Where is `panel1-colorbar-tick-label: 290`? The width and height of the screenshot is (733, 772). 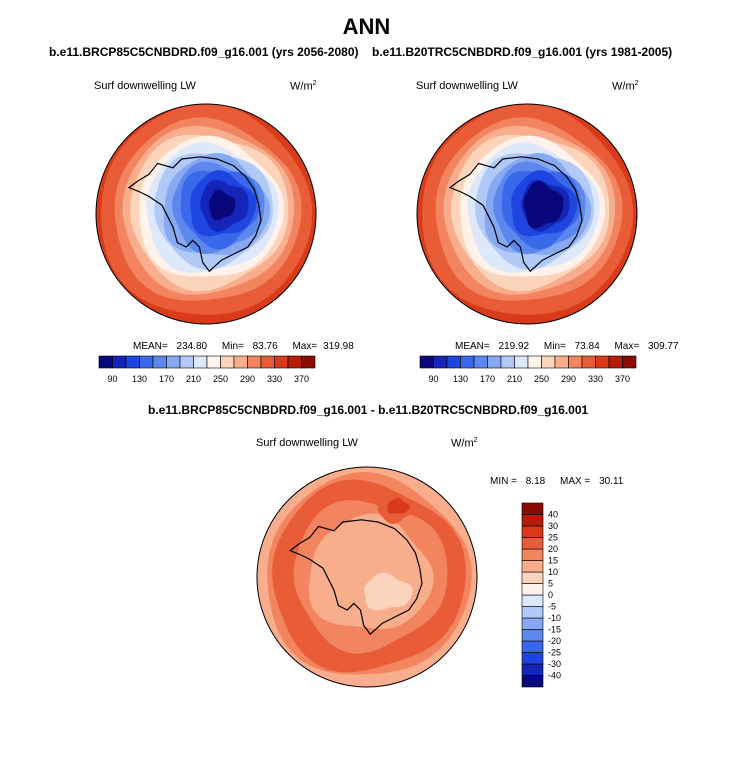 panel1-colorbar-tick-label: 290 is located at coordinates (247, 379).